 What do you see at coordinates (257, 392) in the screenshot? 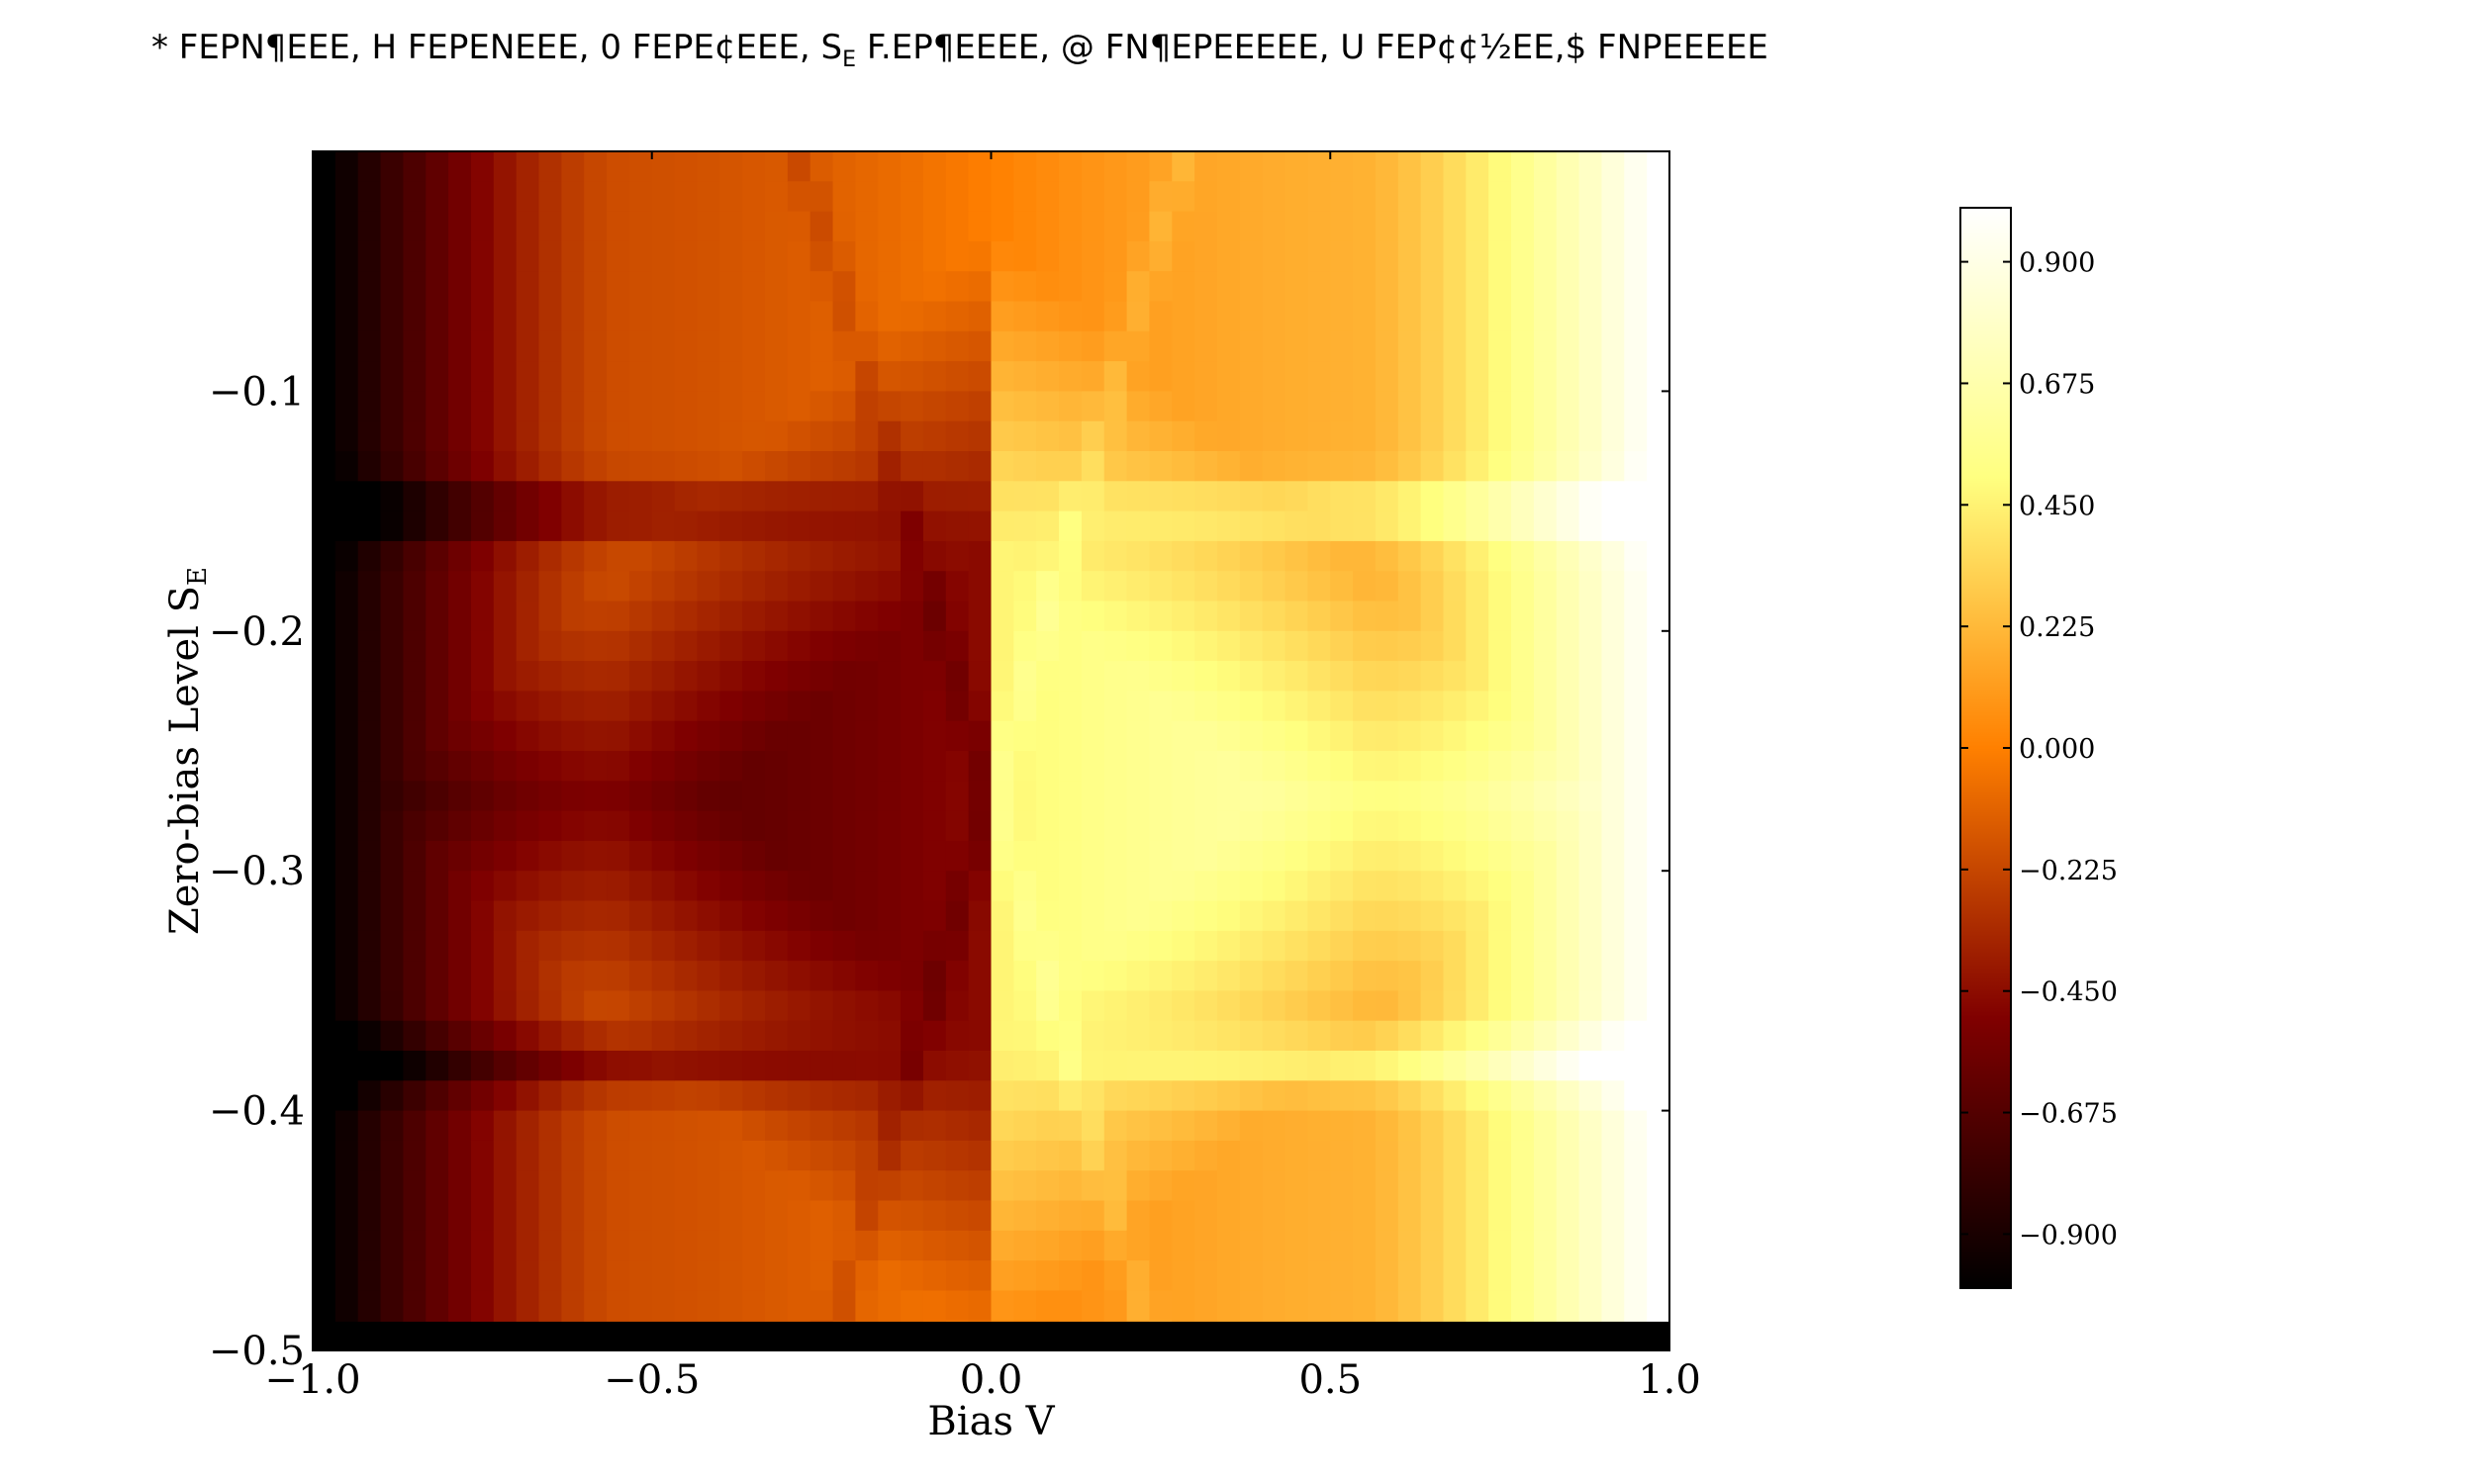
I see `y-tick-label: −0.1` at bounding box center [257, 392].